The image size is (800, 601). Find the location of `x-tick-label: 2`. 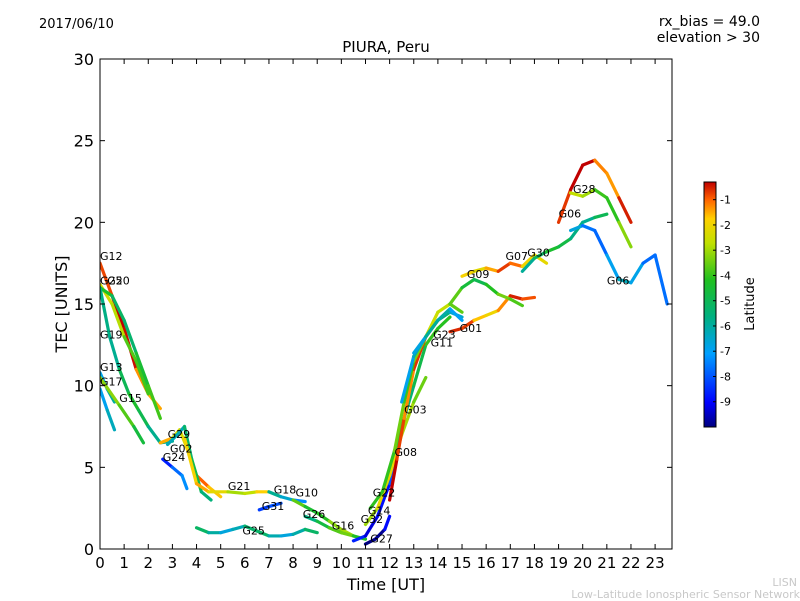

x-tick-label: 2 is located at coordinates (148, 563).